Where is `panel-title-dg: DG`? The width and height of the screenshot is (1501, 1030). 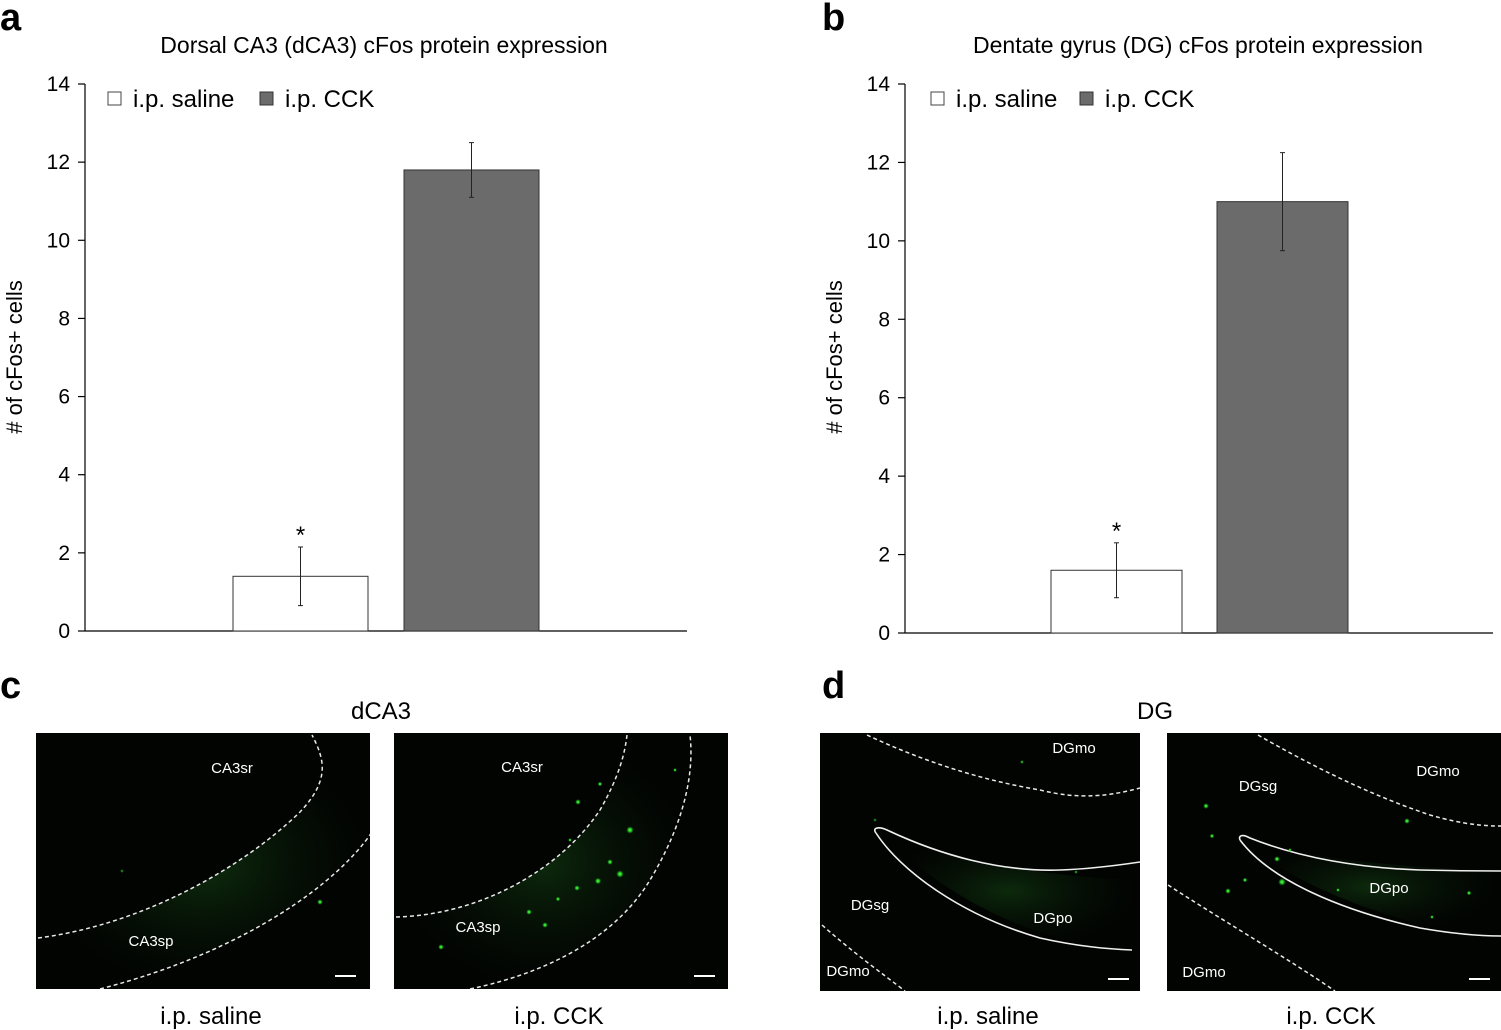 panel-title-dg: DG is located at coordinates (1155, 711).